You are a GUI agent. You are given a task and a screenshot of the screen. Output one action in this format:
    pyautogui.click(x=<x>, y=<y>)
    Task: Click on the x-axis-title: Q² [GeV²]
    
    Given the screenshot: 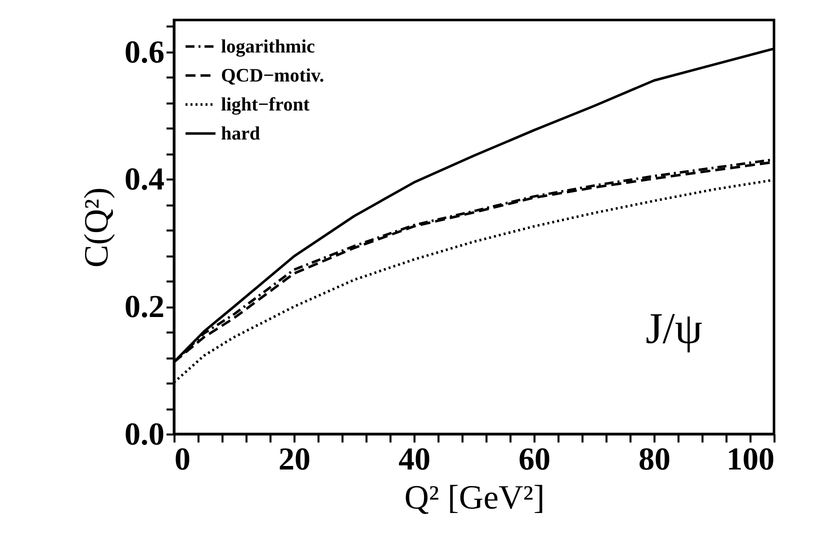 What is the action you would take?
    pyautogui.click(x=474, y=498)
    